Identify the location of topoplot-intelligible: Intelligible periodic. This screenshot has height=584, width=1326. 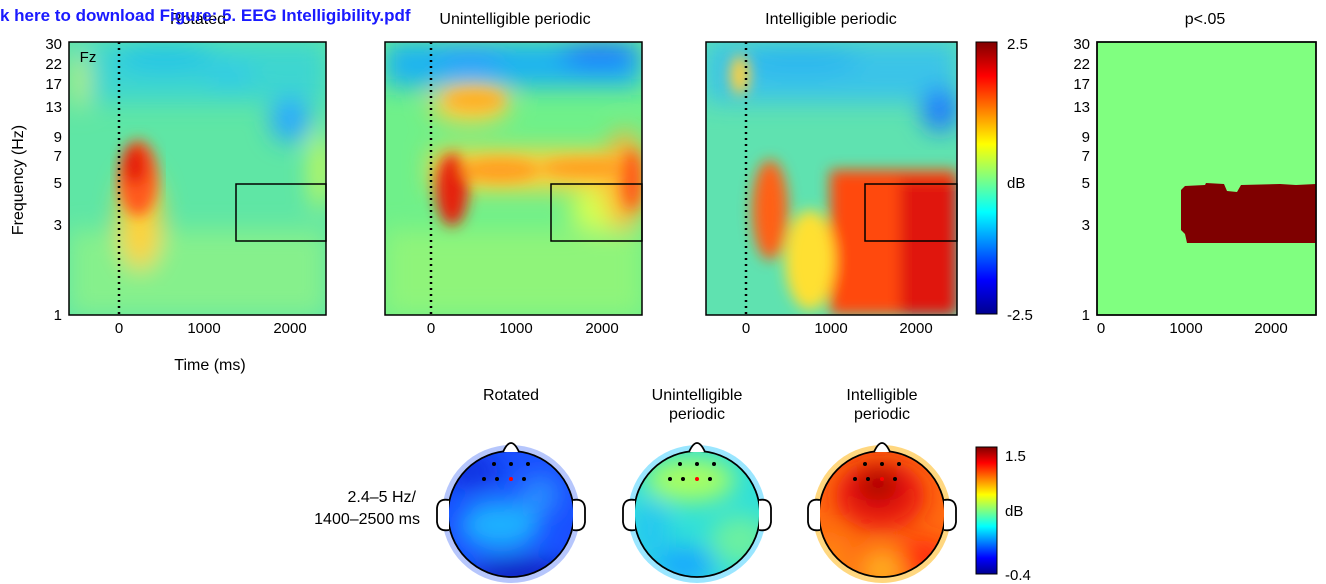
(882, 485).